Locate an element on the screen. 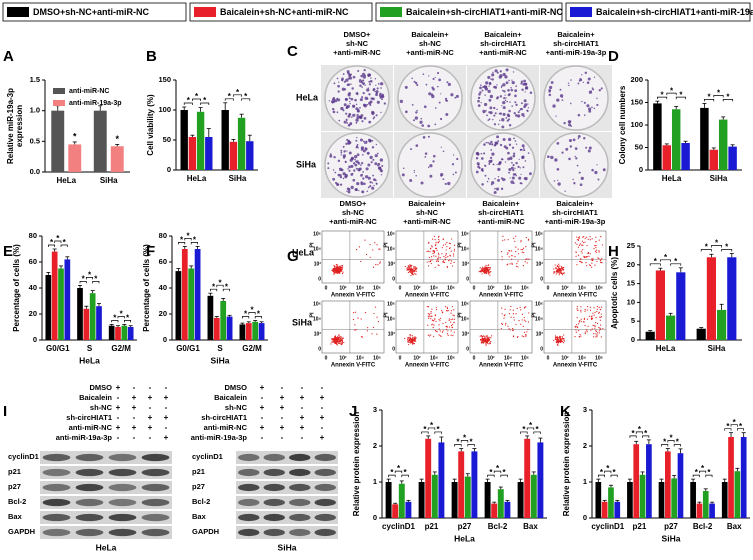  treatment-label: anti-miR-NC is located at coordinates (91, 427).